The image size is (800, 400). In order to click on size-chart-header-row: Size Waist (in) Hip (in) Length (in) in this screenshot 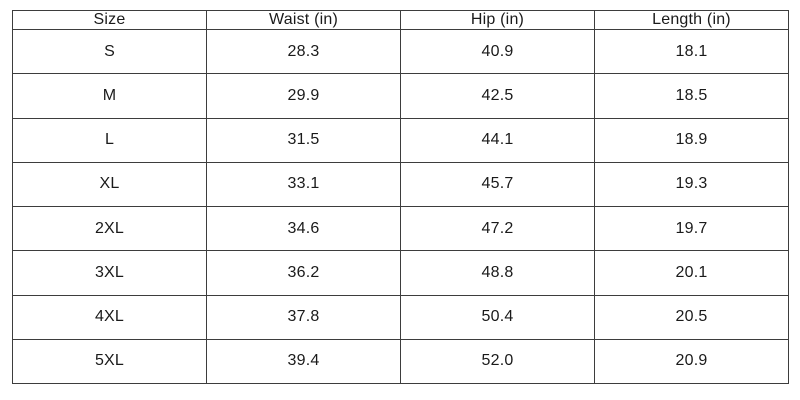, I will do `click(400, 20)`.